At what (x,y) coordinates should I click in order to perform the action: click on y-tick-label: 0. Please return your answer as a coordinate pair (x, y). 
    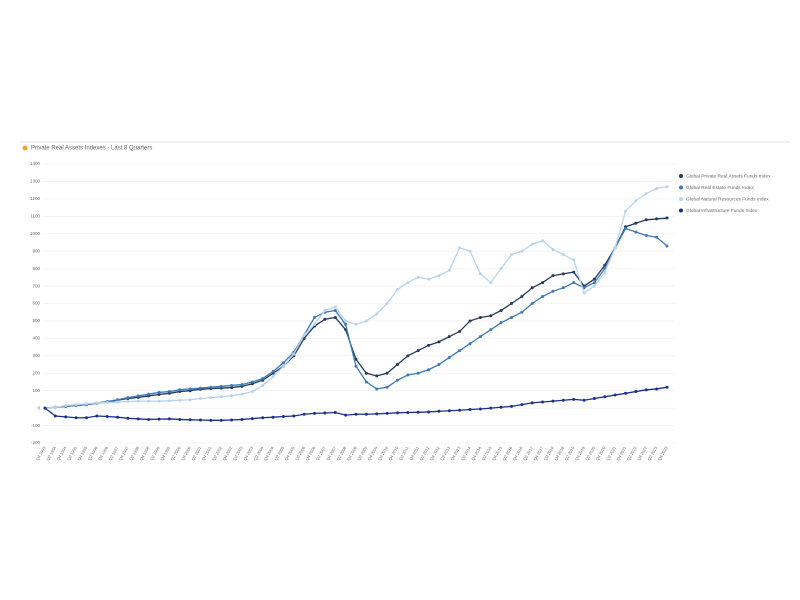
    Looking at the image, I should click on (38, 407).